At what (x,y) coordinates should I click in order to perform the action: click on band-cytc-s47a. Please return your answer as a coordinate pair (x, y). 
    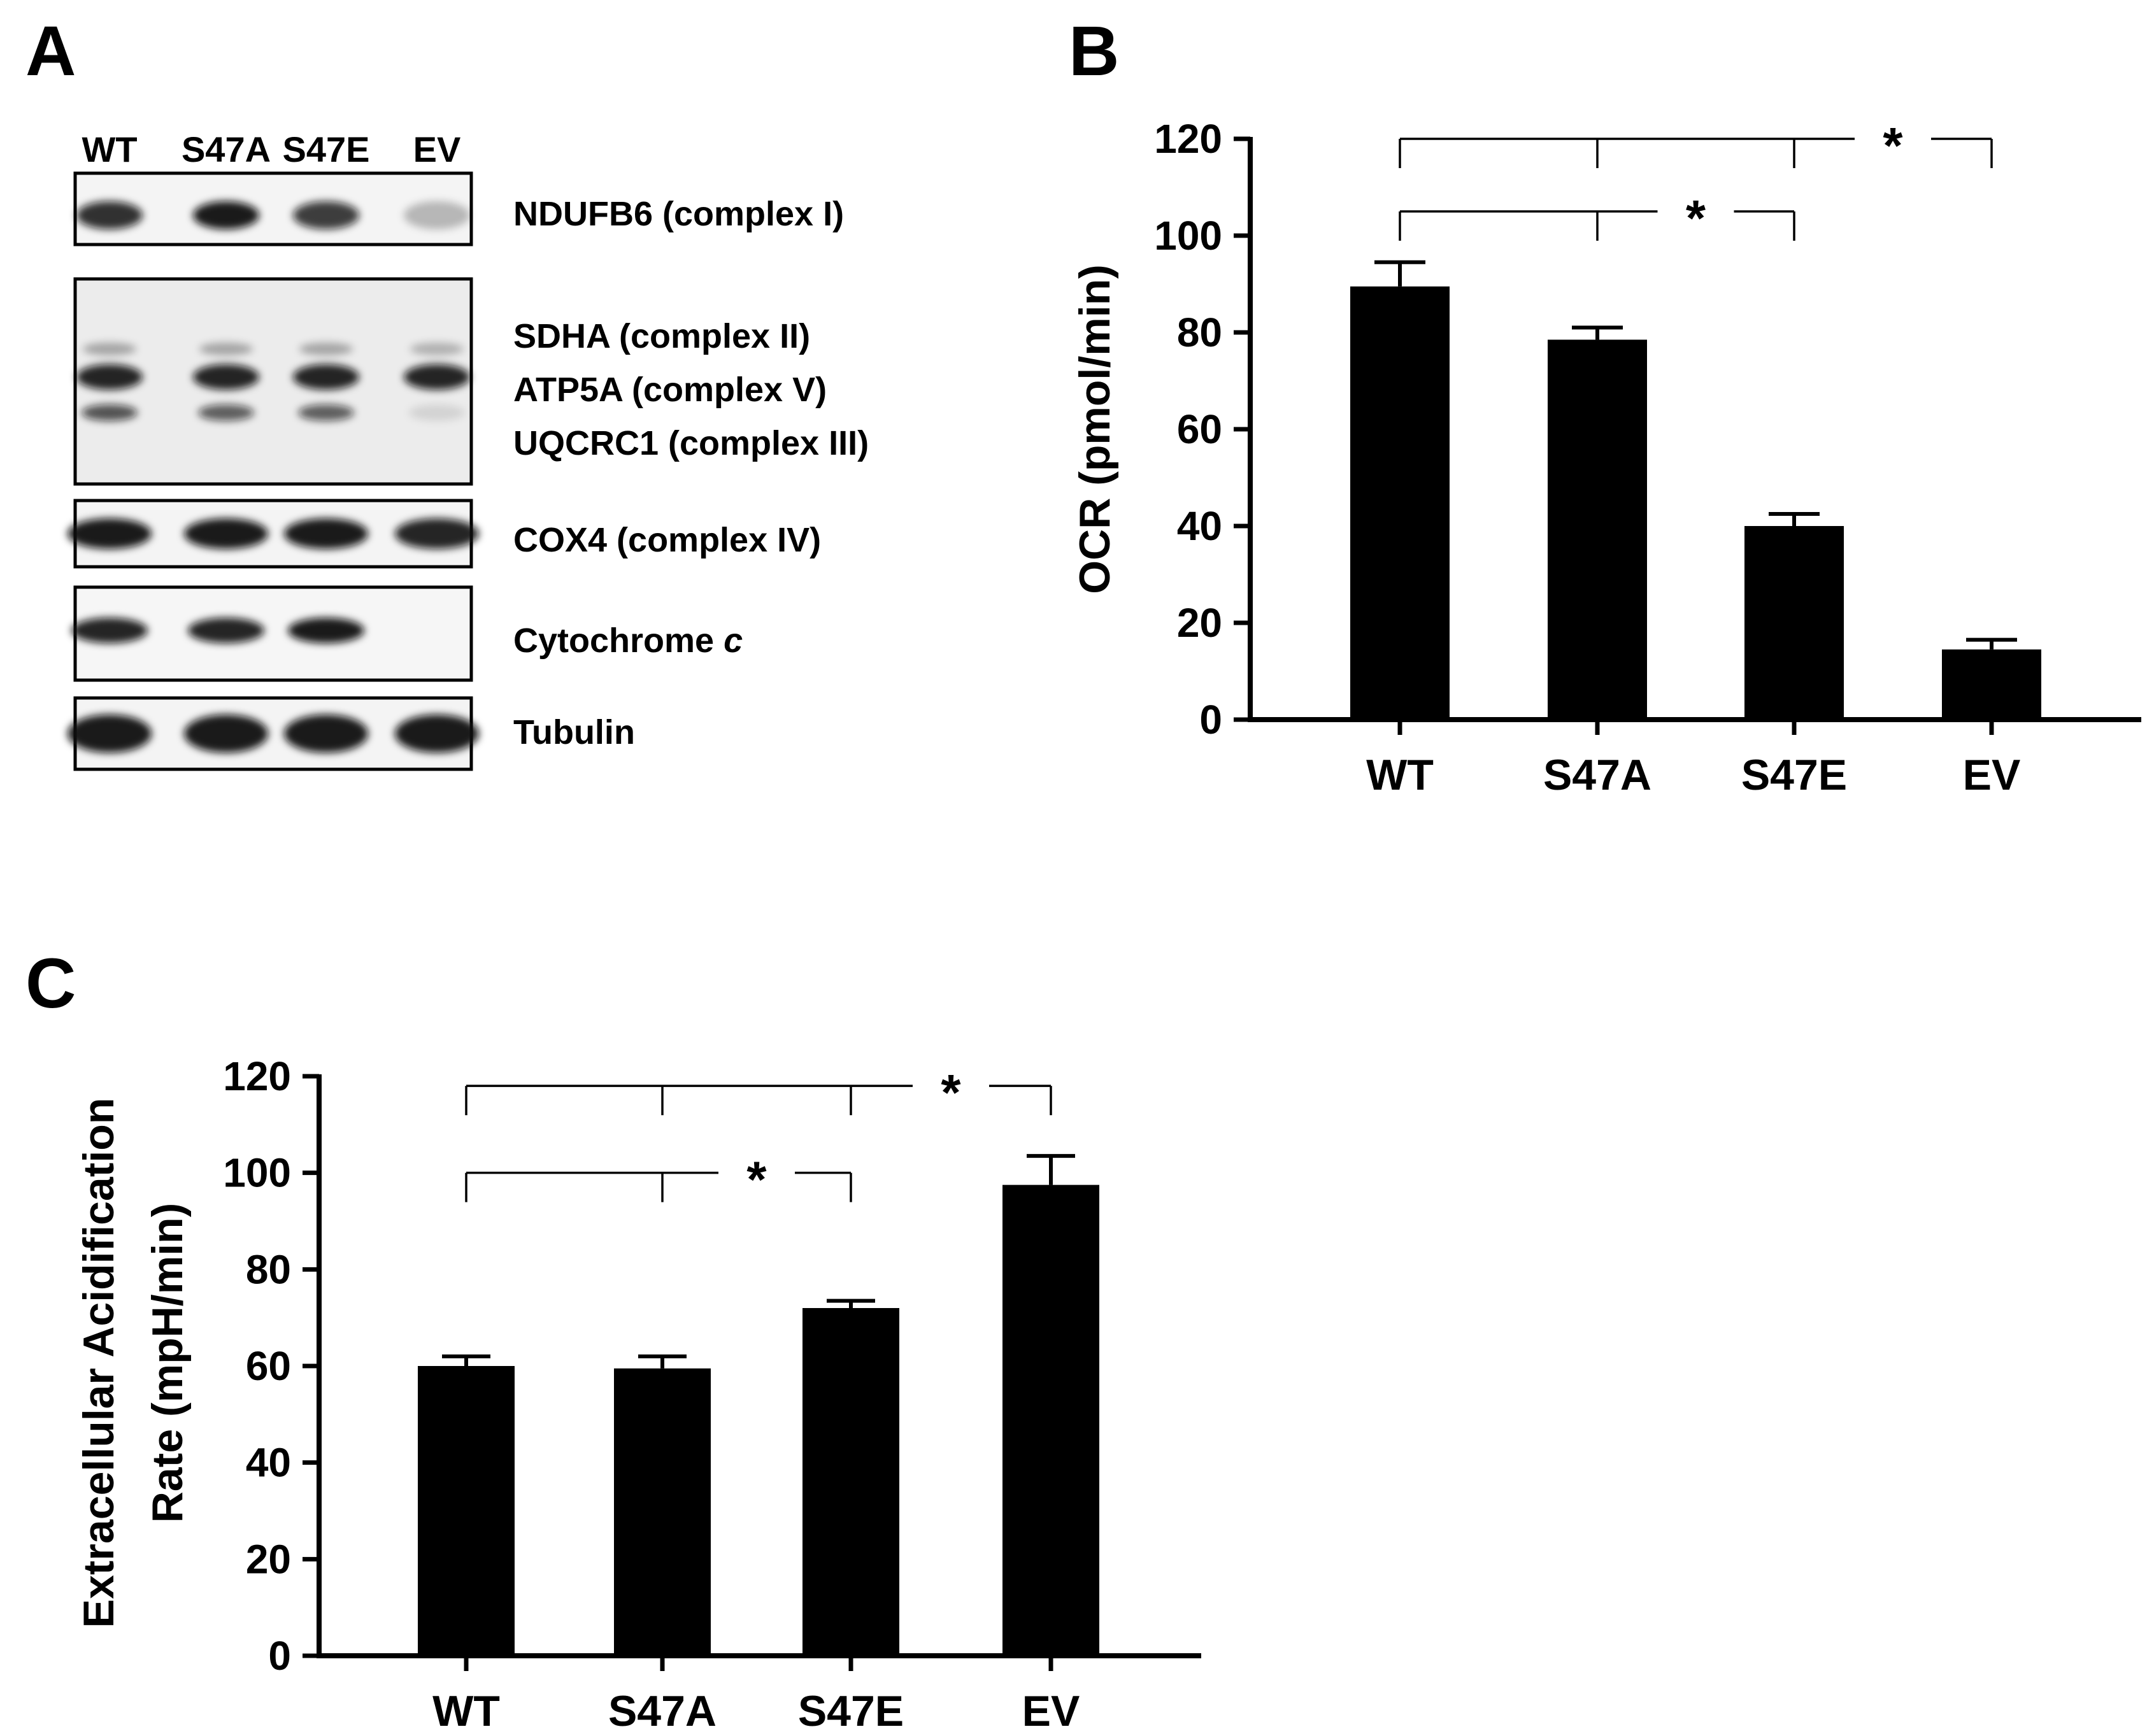
    Looking at the image, I should click on (226, 630).